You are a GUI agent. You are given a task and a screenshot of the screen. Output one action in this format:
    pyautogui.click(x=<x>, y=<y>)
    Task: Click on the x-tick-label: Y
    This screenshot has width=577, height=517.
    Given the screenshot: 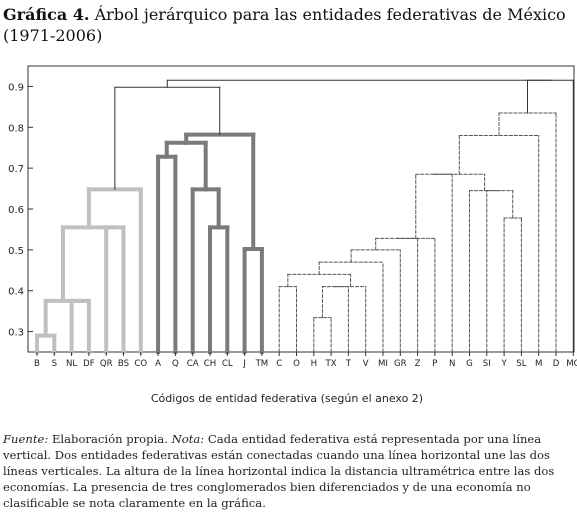 What is the action you would take?
    pyautogui.click(x=503, y=364)
    